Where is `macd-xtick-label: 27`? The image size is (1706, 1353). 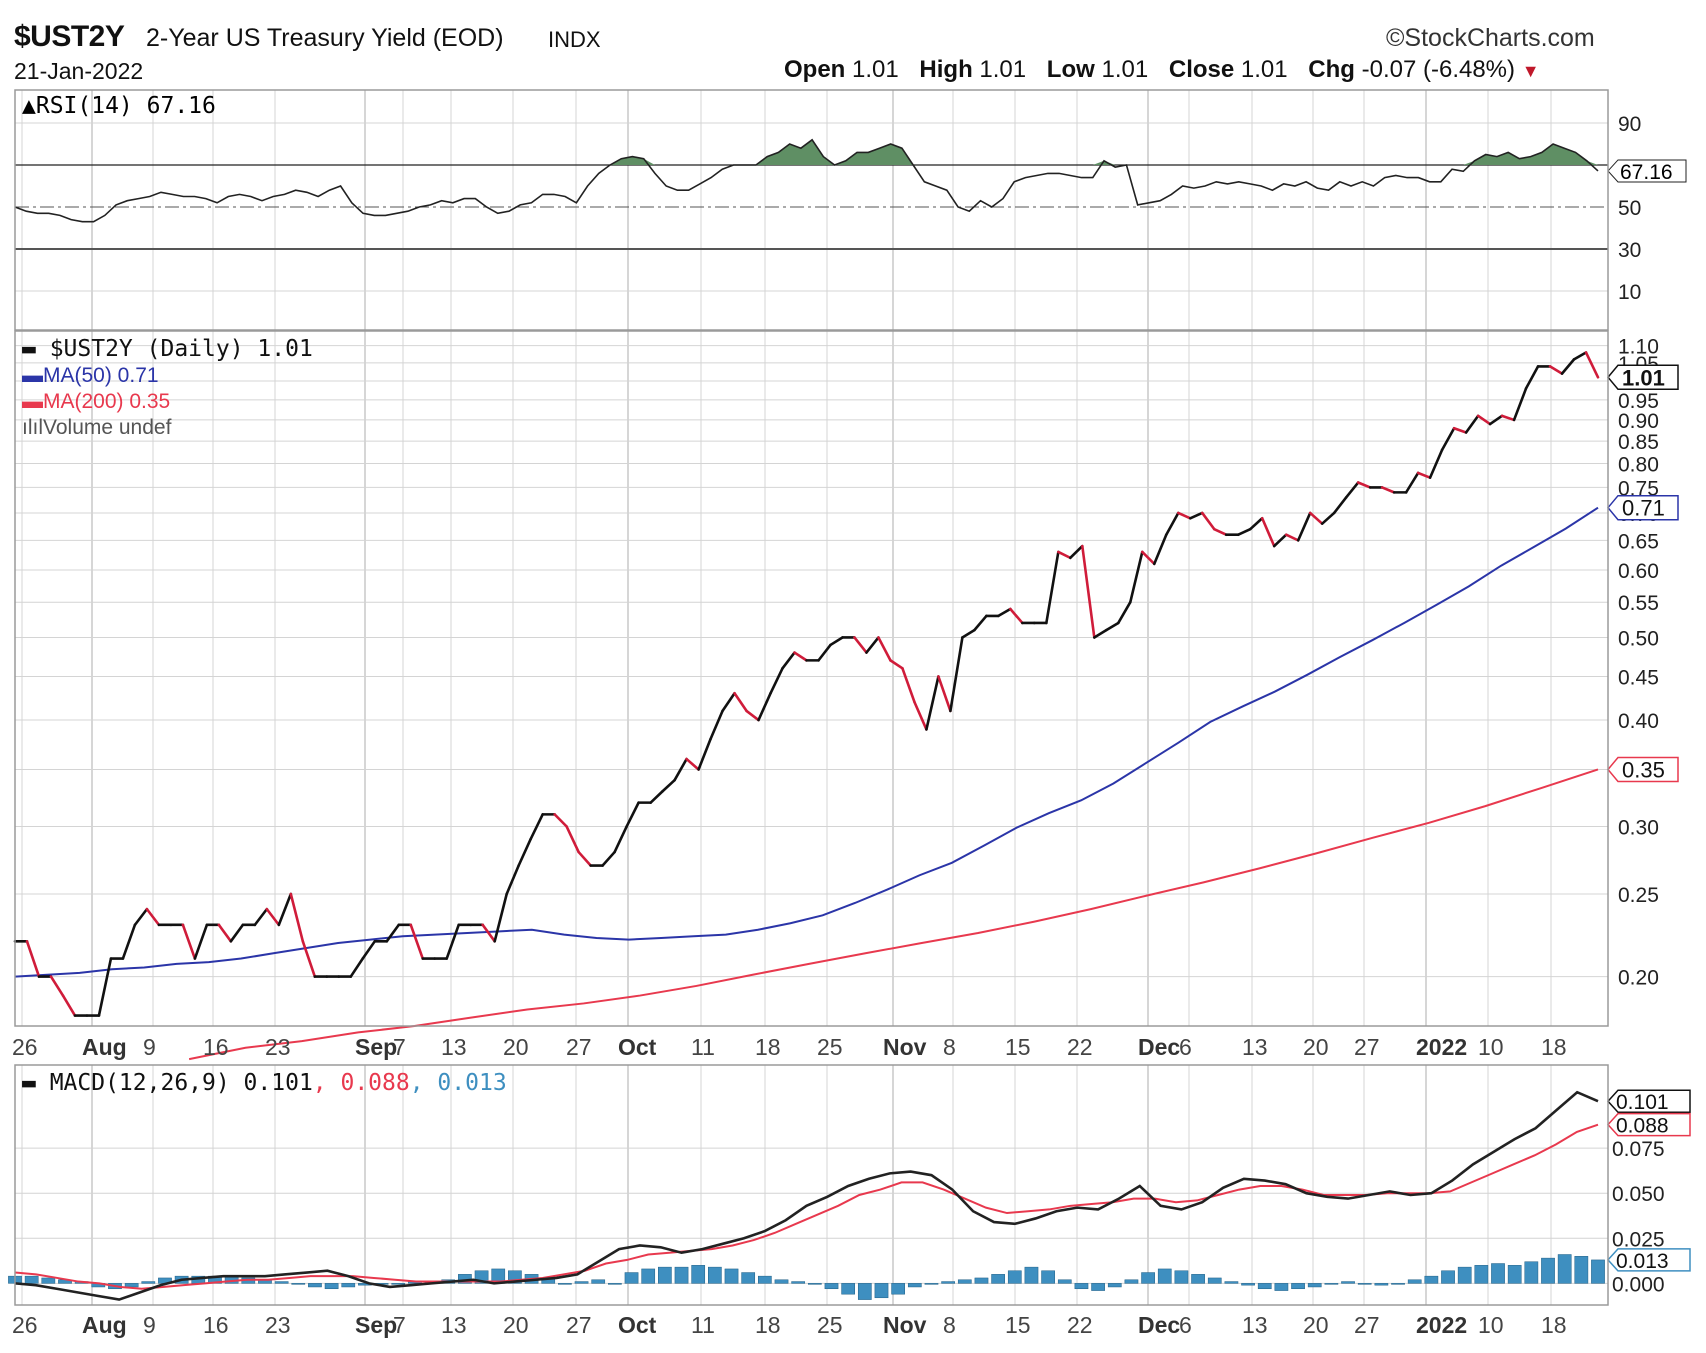
macd-xtick-label: 27 is located at coordinates (579, 1325).